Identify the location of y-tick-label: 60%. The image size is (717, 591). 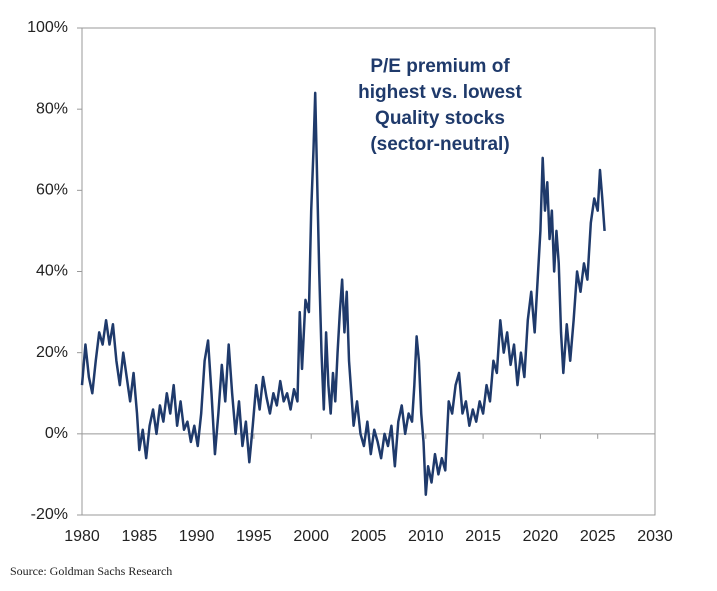
(52, 190).